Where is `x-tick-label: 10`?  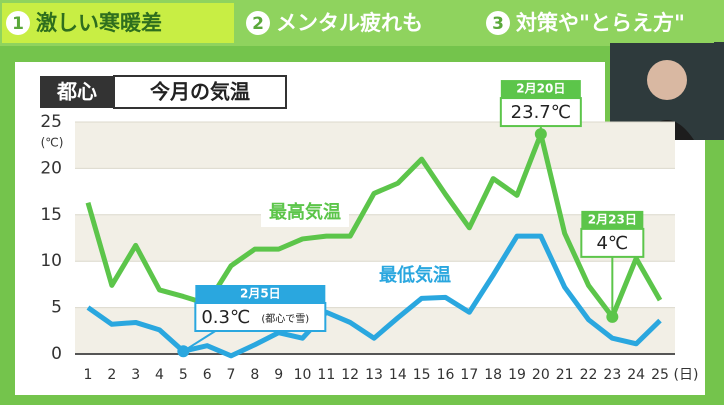 x-tick-label: 10 is located at coordinates (303, 375).